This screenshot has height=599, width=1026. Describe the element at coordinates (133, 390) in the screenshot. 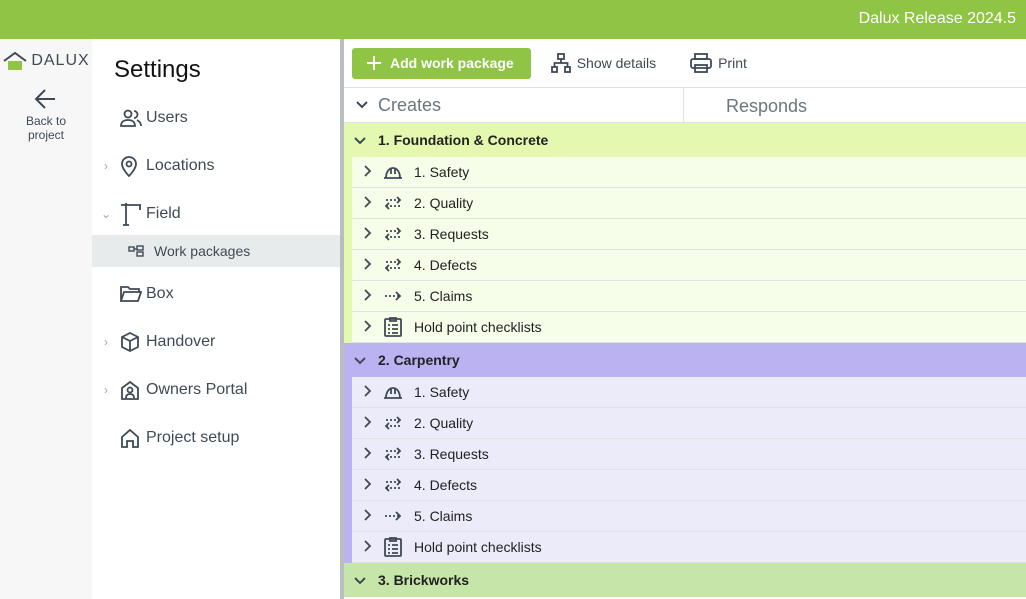

I see `house-person-icon` at that location.